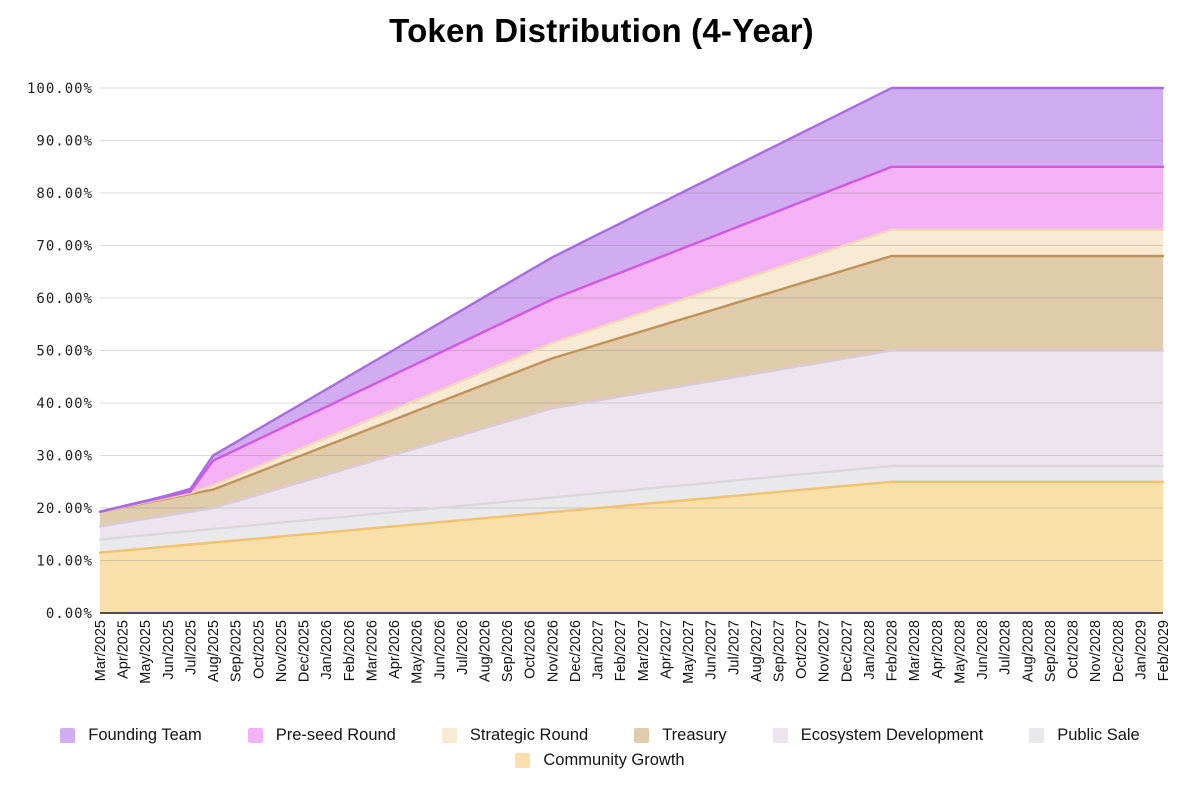 The width and height of the screenshot is (1200, 795). What do you see at coordinates (440, 650) in the screenshot?
I see `x-tick-label: Jun/2026` at bounding box center [440, 650].